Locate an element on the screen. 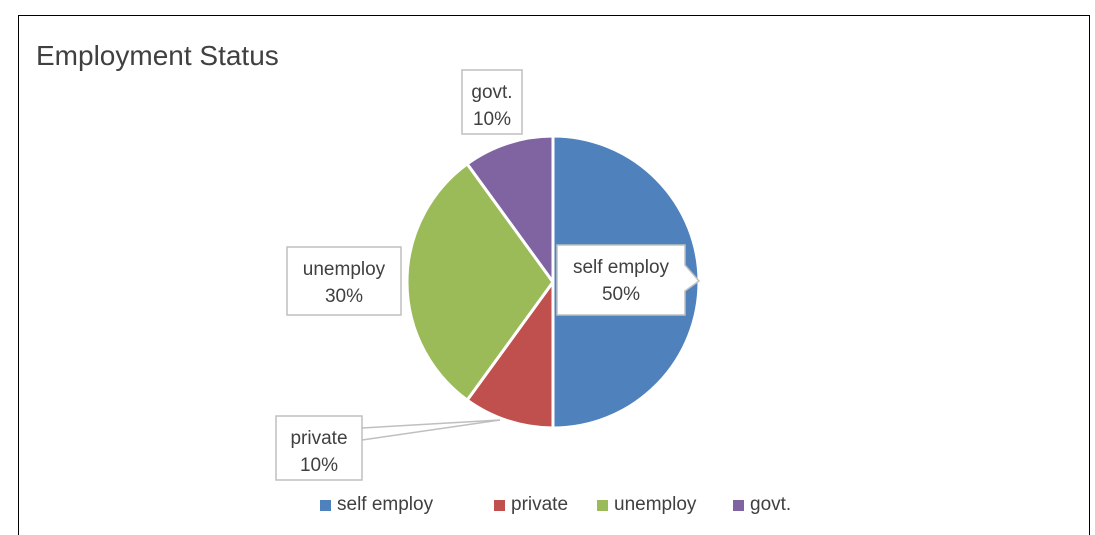 The height and width of the screenshot is (535, 1095). leader-lines is located at coordinates (431, 430).